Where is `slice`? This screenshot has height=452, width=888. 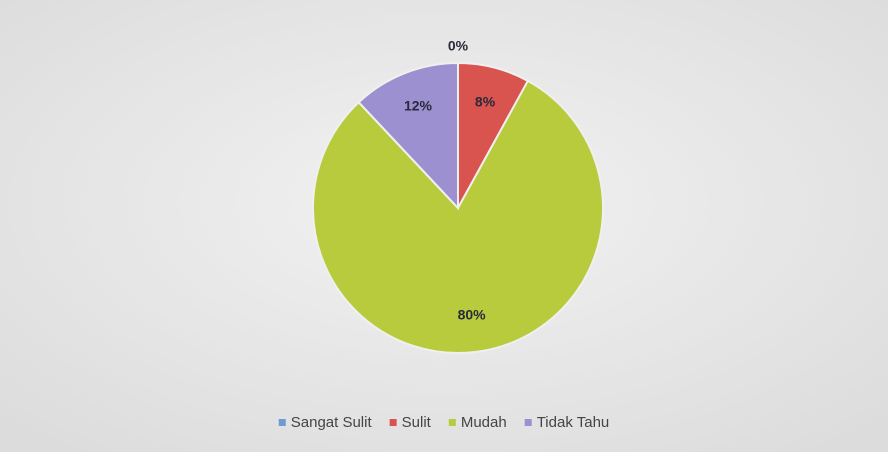
slice is located at coordinates (408, 136).